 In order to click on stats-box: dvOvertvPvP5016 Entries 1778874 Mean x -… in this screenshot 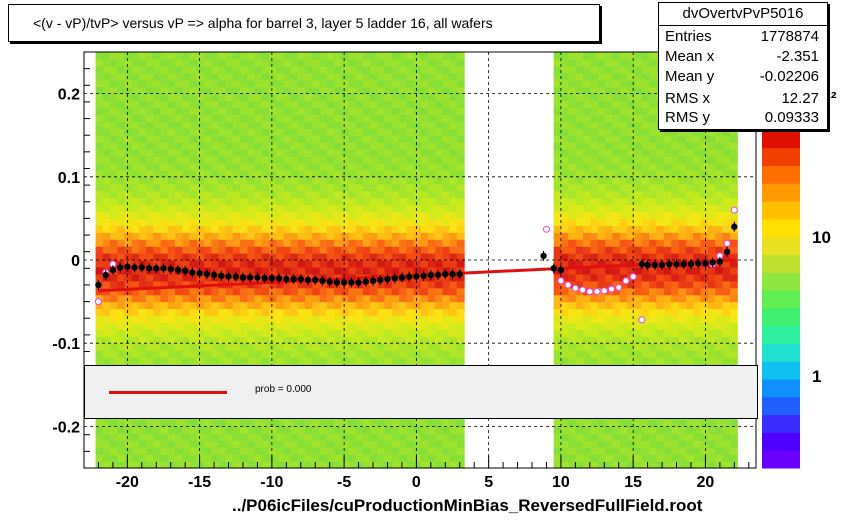, I will do `click(743, 66)`.